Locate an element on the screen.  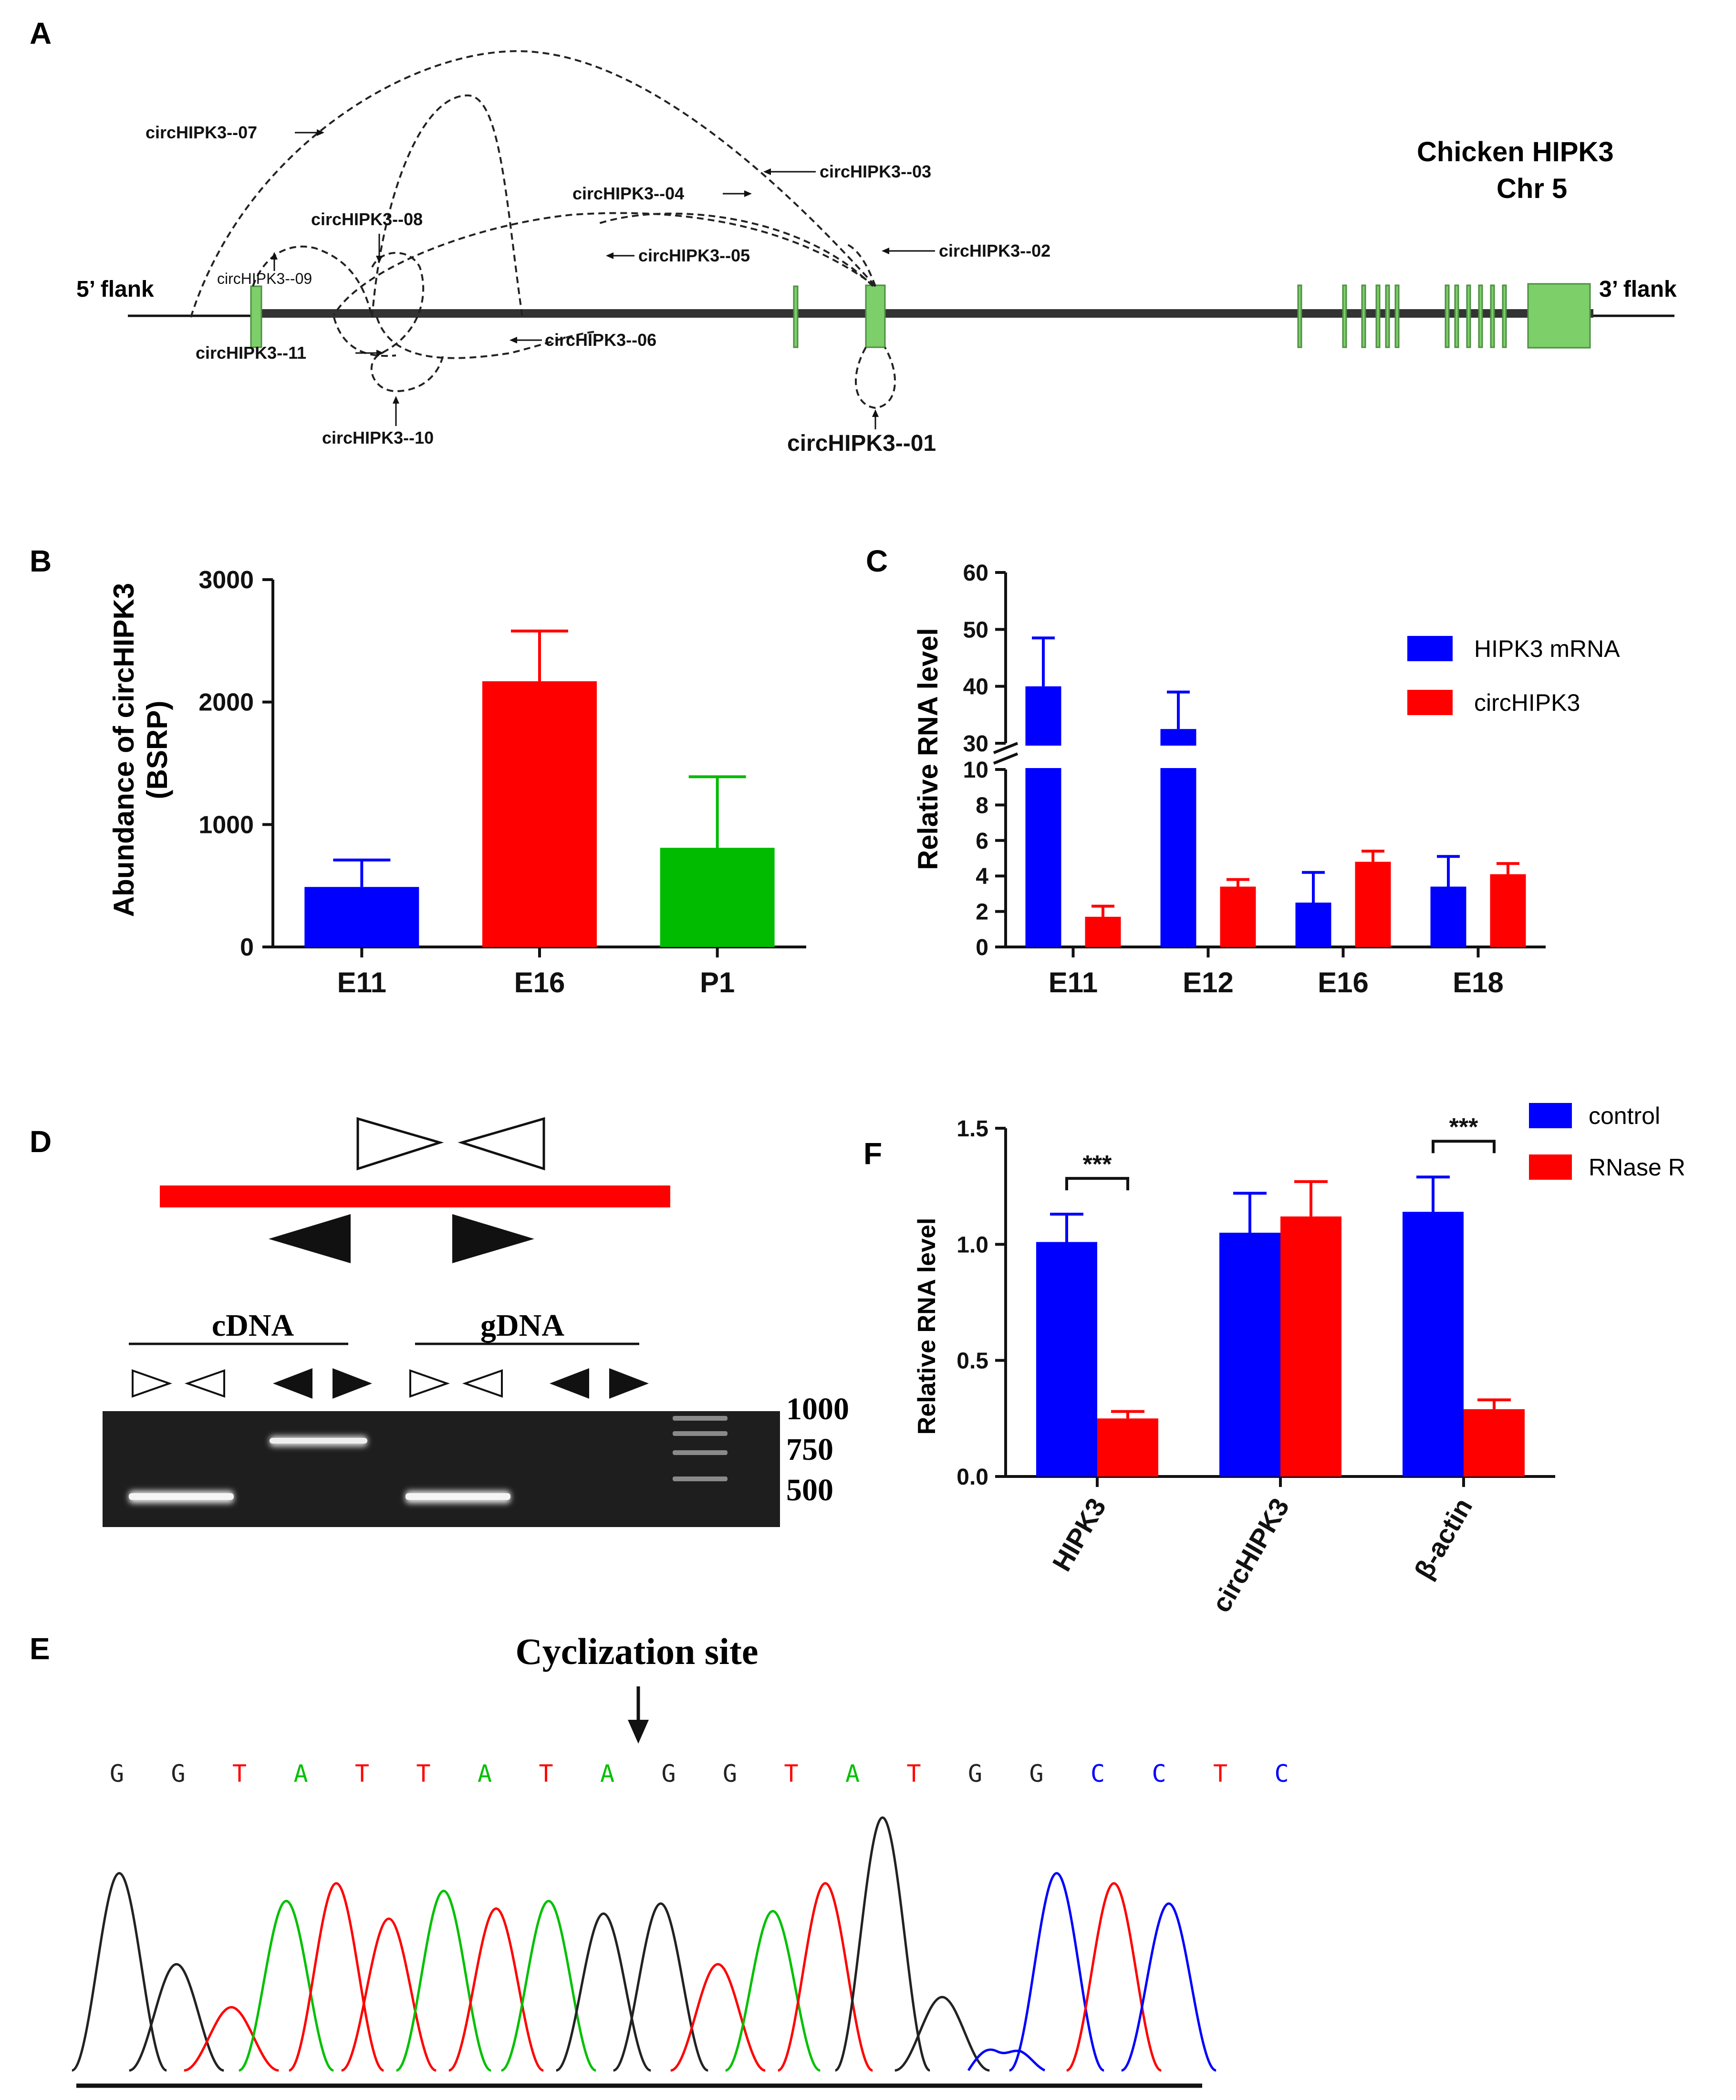
legend-label-circhipk3: circHIPK3 is located at coordinates (1527, 702).